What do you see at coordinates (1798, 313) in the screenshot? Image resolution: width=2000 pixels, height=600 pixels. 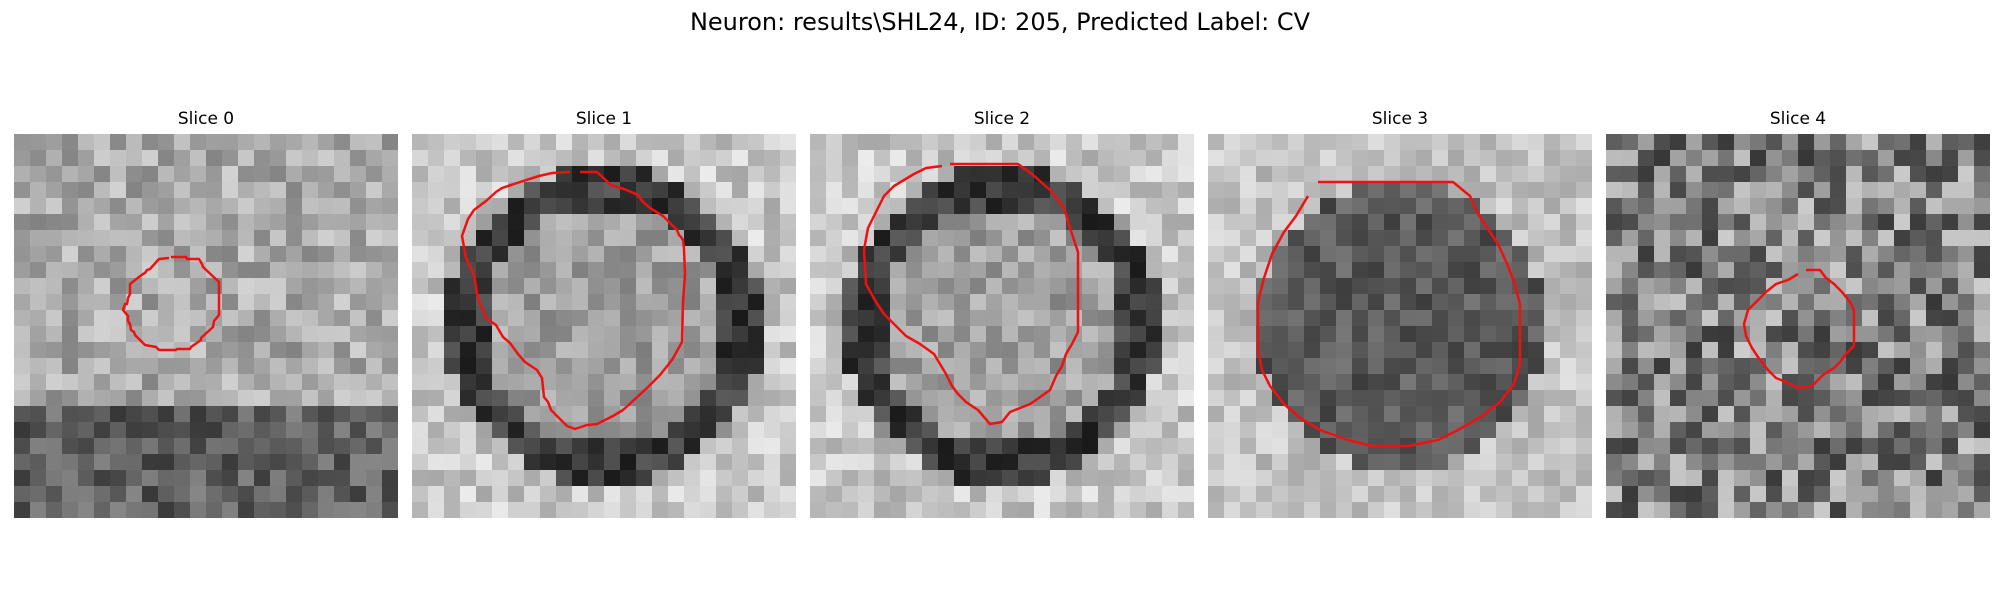 I see `slice-panel-4: Slice 4` at bounding box center [1798, 313].